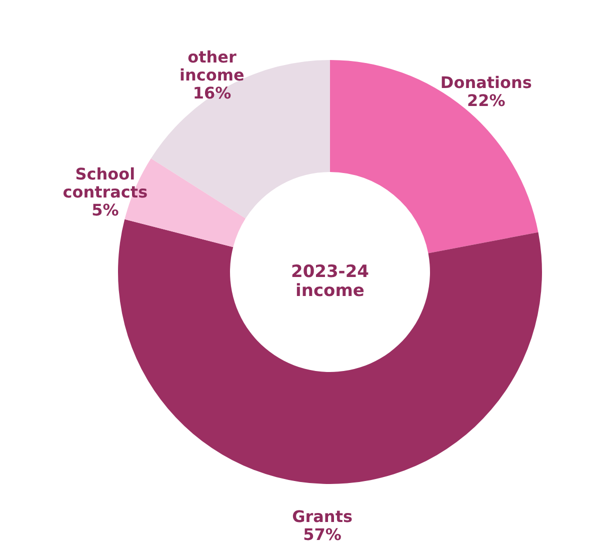  What do you see at coordinates (322, 516) in the screenshot?
I see `slice-label: Grants` at bounding box center [322, 516].